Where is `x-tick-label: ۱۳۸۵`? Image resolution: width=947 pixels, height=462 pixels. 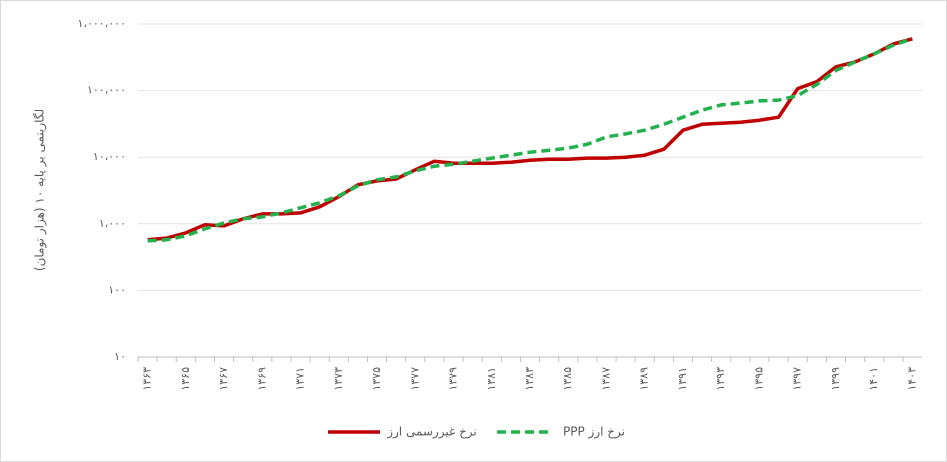
x-tick-label: ۱۳۸۵ is located at coordinates (567, 379).